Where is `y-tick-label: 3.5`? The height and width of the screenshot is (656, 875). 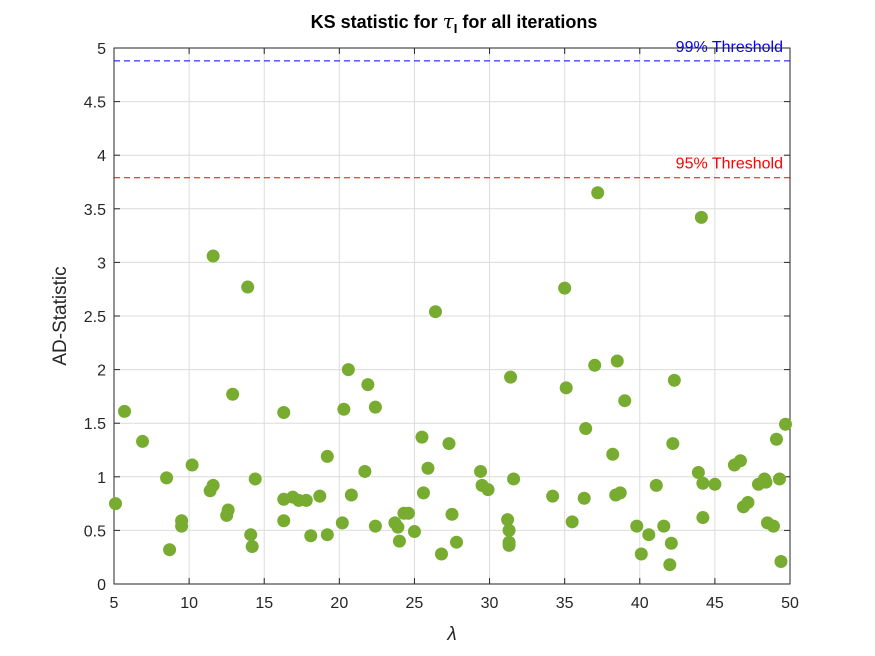 y-tick-label: 3.5 is located at coordinates (95, 210).